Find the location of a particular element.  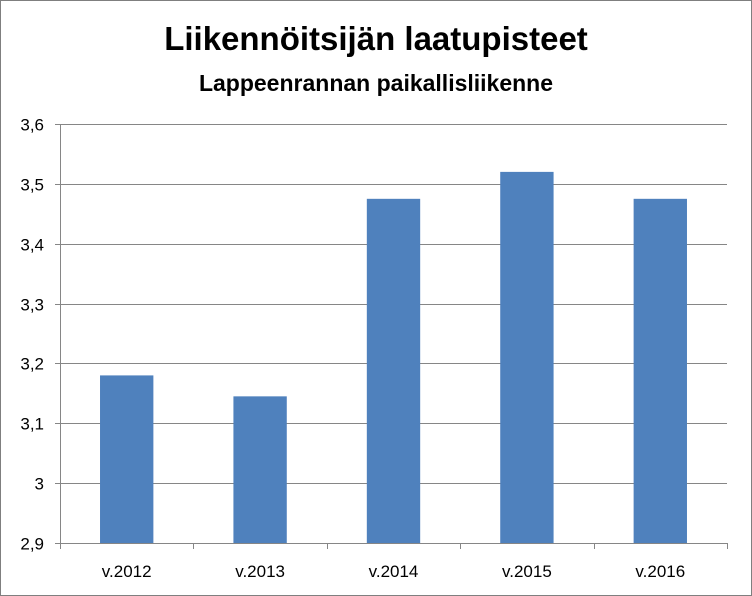

y-tick-label: 3,2 is located at coordinates (32, 364).